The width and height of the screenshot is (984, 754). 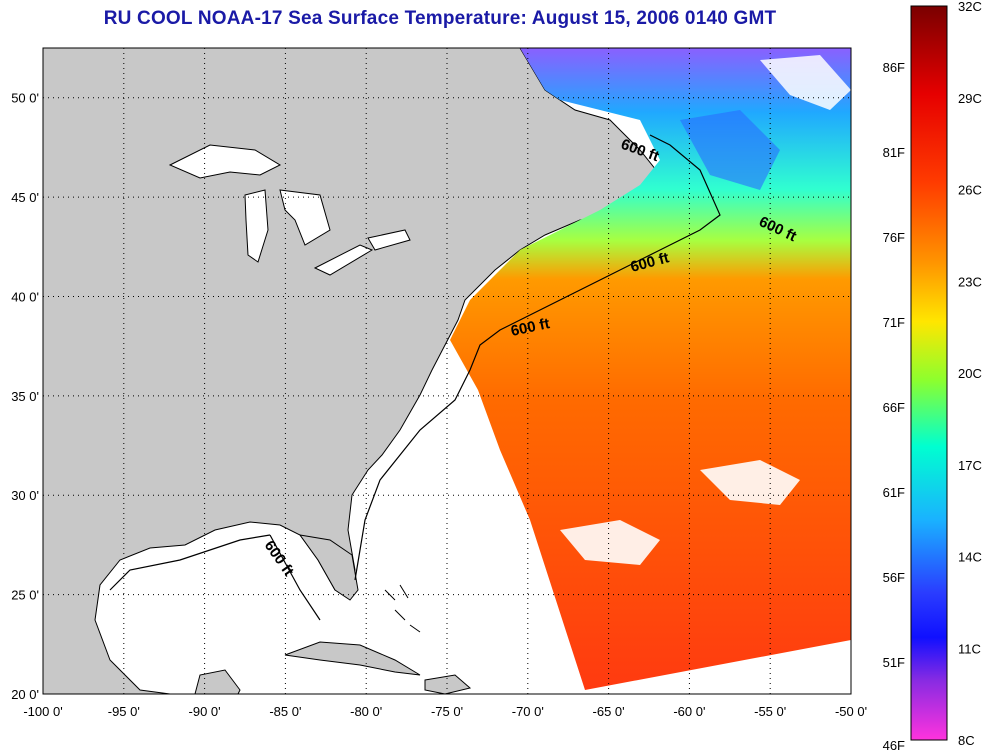 What do you see at coordinates (770, 711) in the screenshot?
I see `x-tick-label: -55 0'` at bounding box center [770, 711].